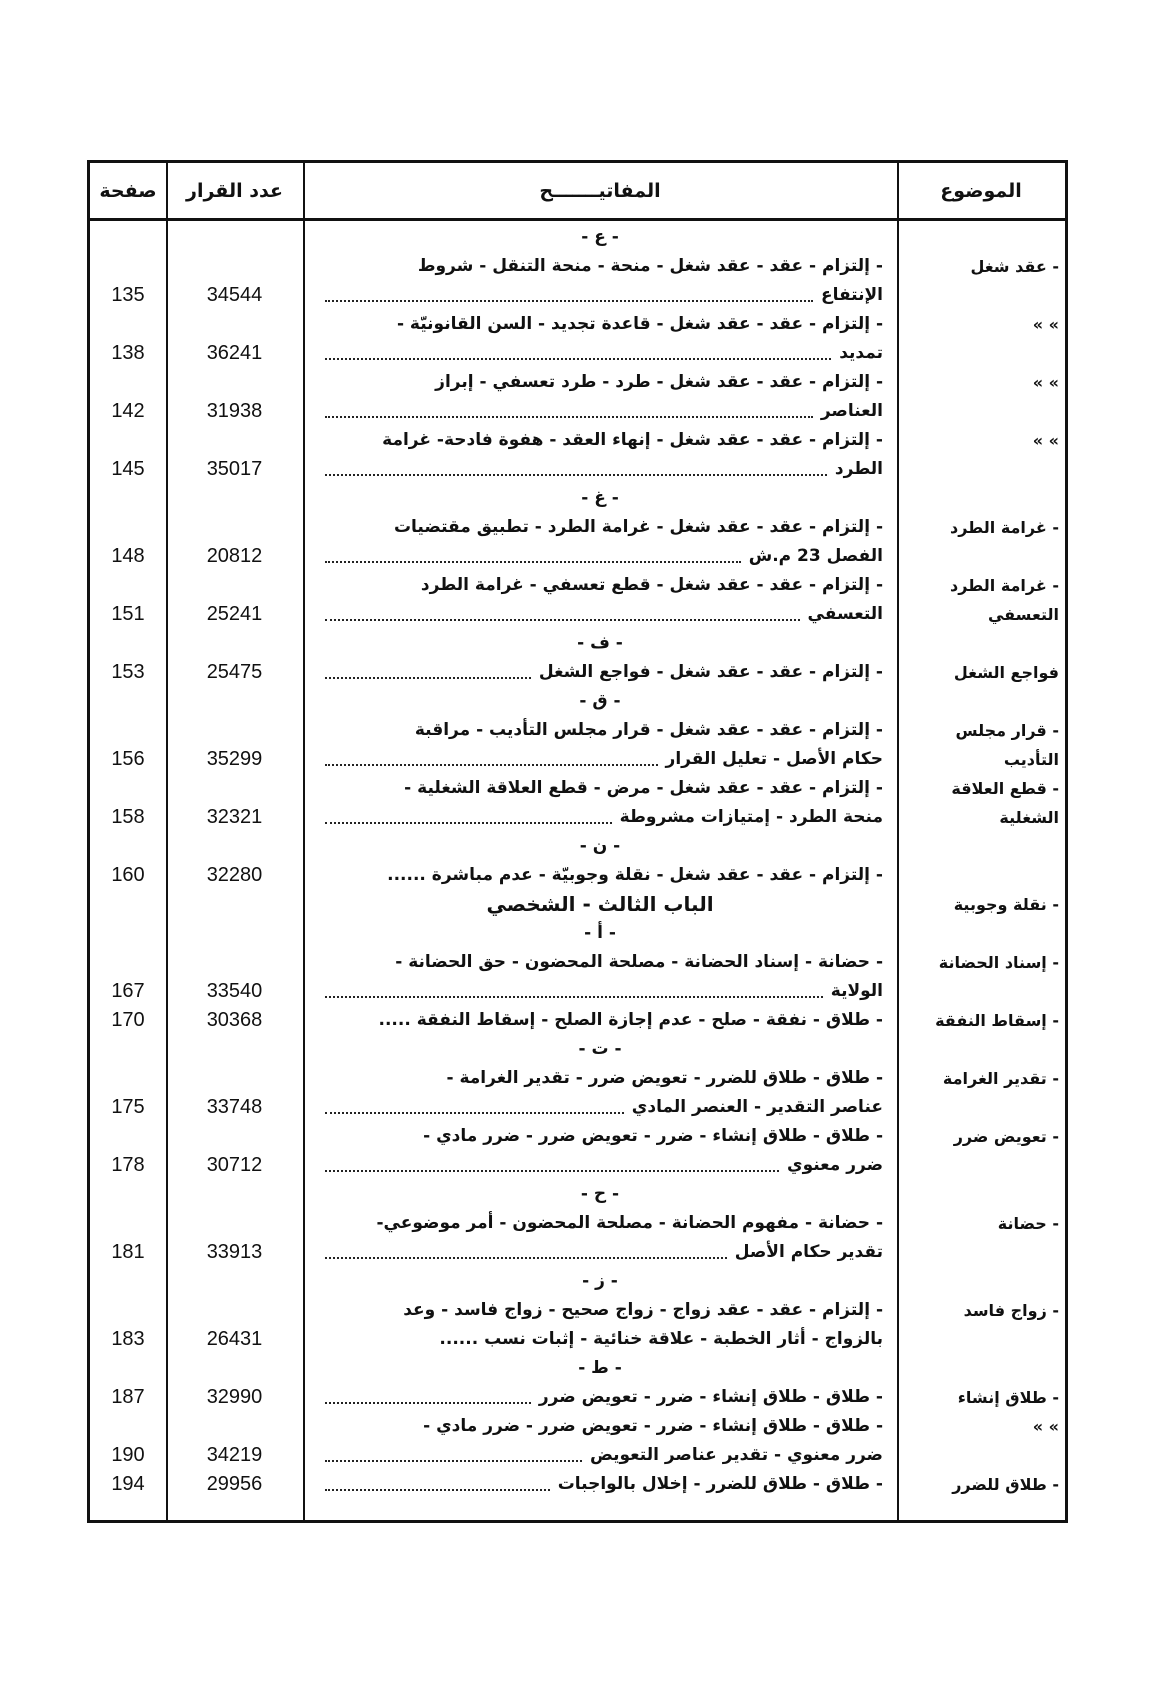 The image size is (1161, 1699). I want to click on page-number: 135, so click(128, 295).